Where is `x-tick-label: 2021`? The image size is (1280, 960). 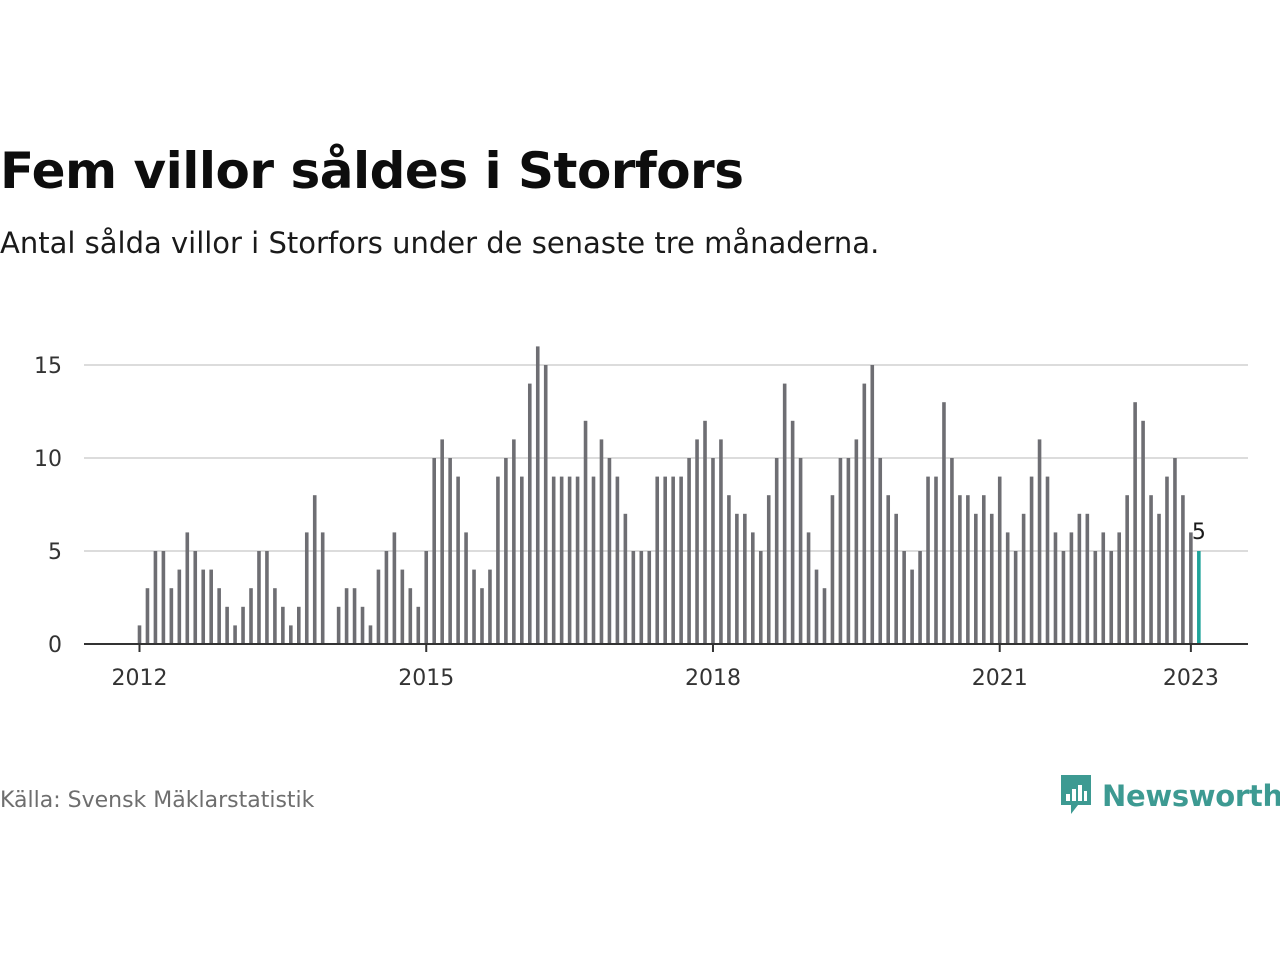
x-tick-label: 2021 is located at coordinates (1000, 678).